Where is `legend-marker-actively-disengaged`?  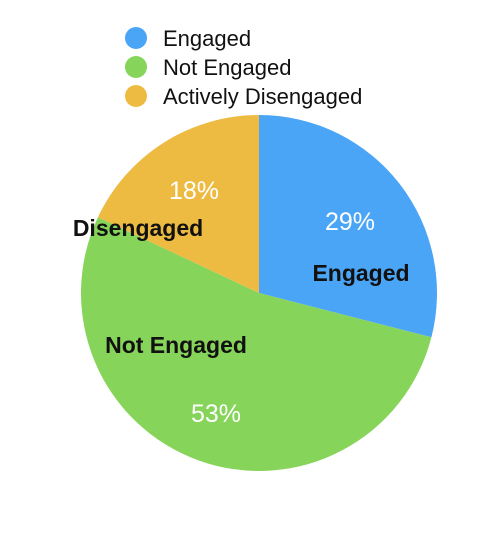
legend-marker-actively-disengaged is located at coordinates (136, 96).